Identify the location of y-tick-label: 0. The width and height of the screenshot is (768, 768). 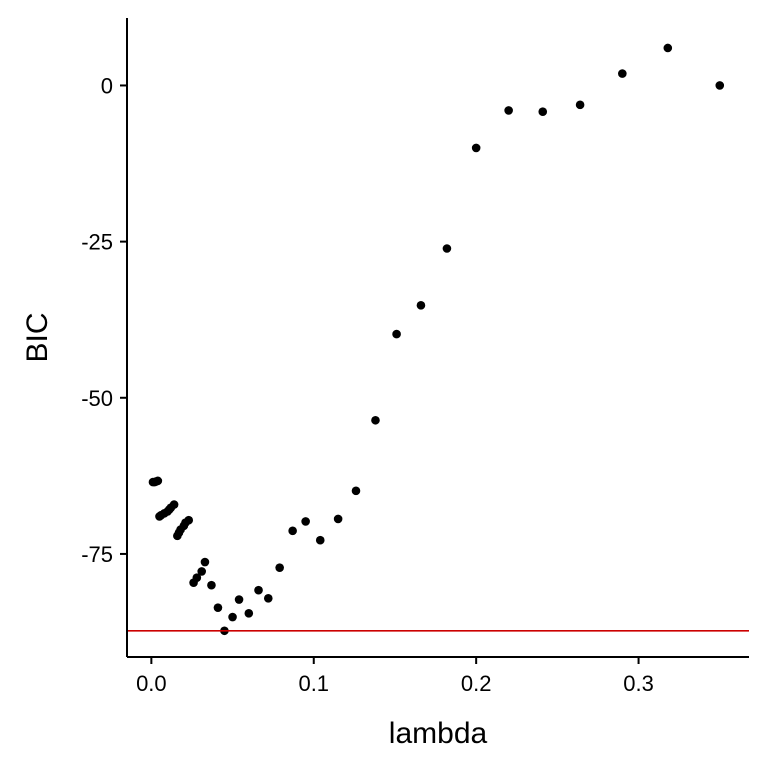
(107, 85).